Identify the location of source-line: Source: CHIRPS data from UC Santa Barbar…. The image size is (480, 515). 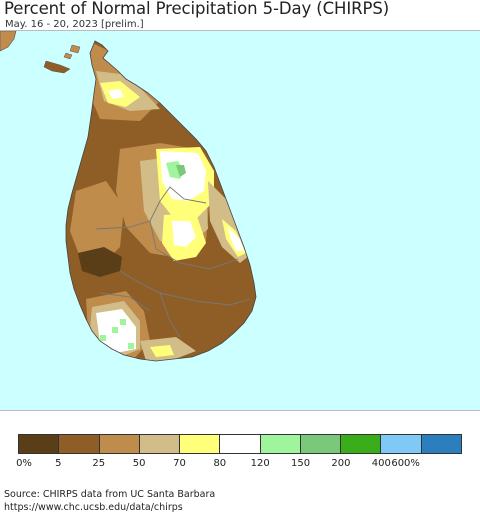
(110, 494).